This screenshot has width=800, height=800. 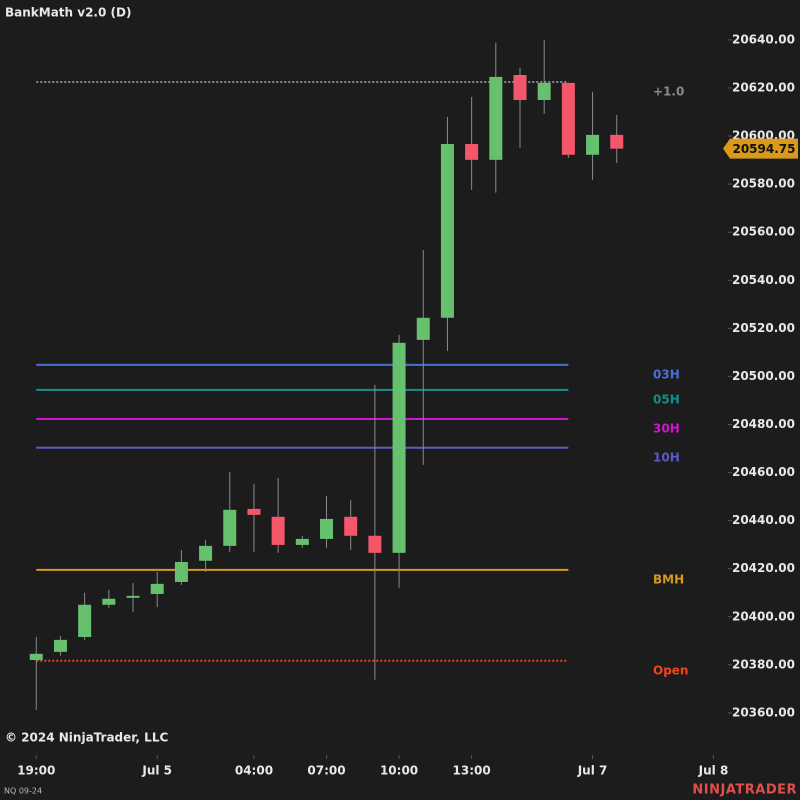 What do you see at coordinates (763, 616) in the screenshot?
I see `y-tick-label: 20400.00` at bounding box center [763, 616].